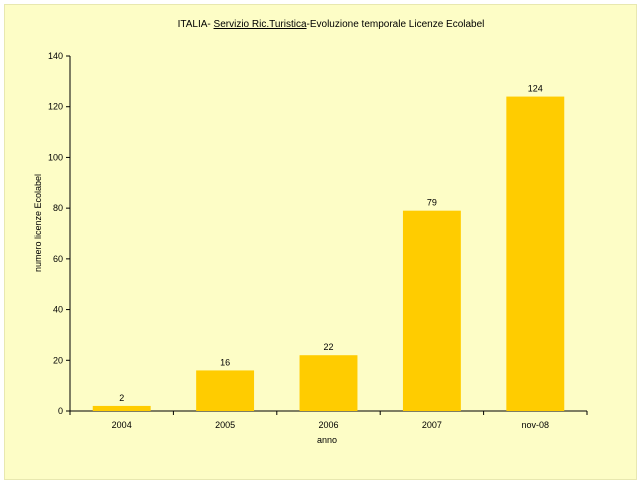 This screenshot has height=485, width=643. I want to click on chart-title-prefix: ITALIA-, so click(196, 24).